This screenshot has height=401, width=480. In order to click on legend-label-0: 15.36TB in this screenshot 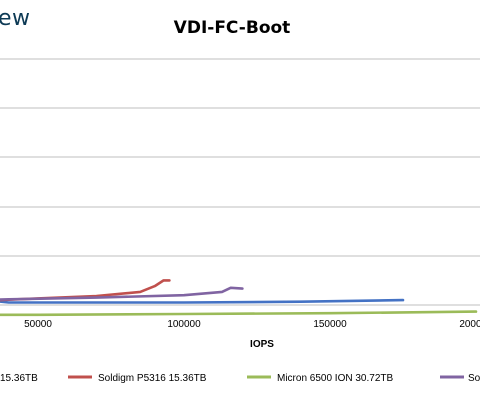, I will do `click(19, 378)`.